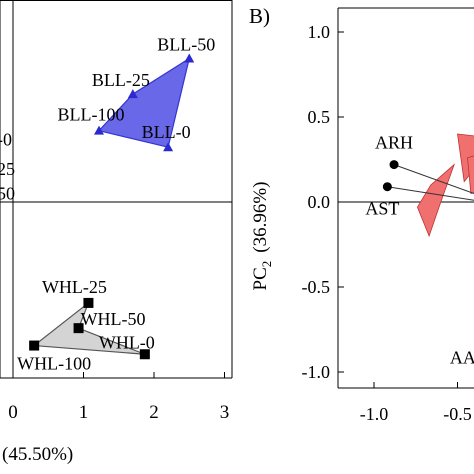 This screenshot has height=474, width=474. I want to click on label-whl-25: WHL-25, so click(74, 287).